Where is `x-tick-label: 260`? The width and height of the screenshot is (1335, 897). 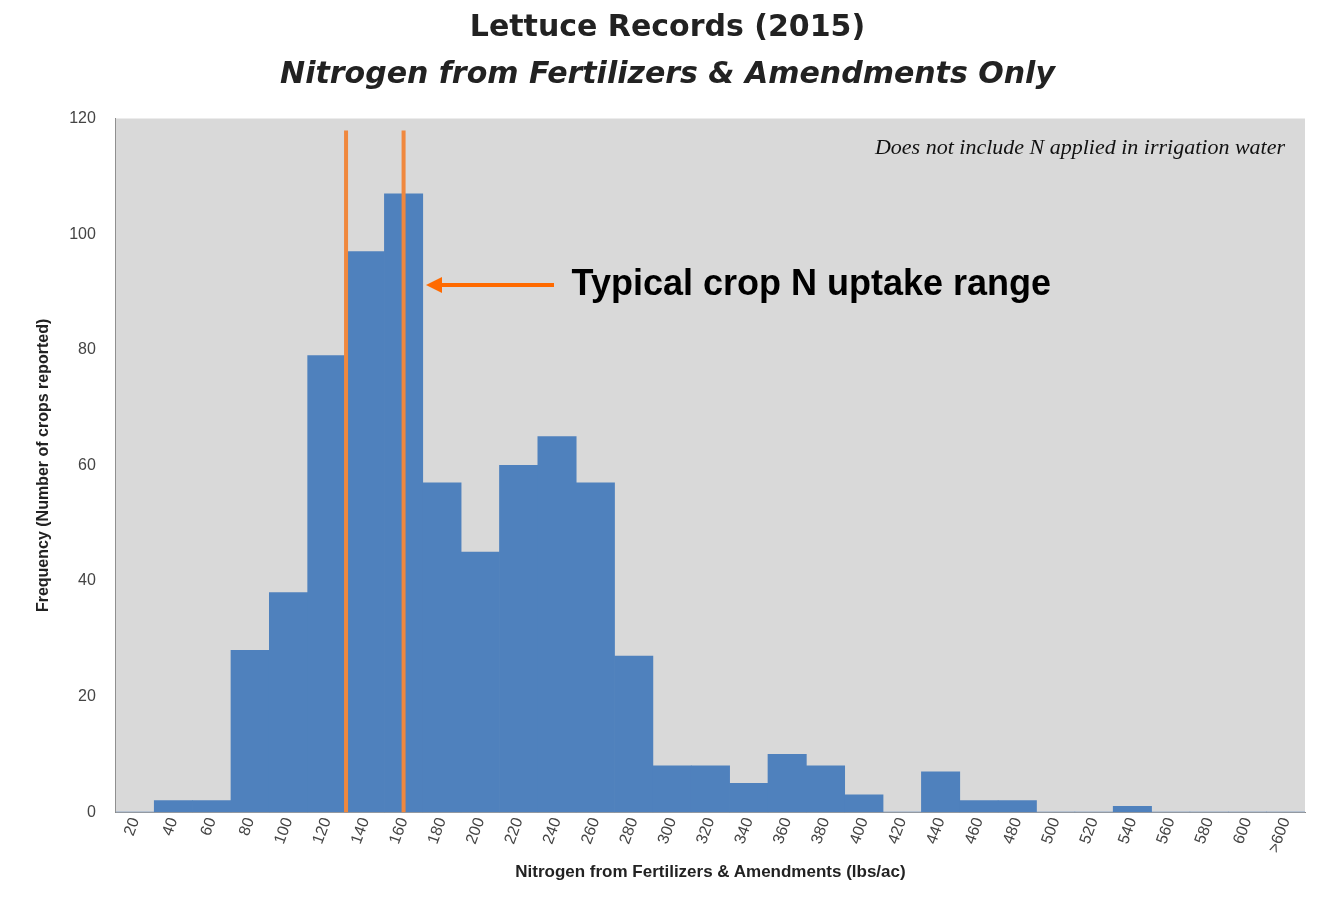
x-tick-label: 260 is located at coordinates (590, 831).